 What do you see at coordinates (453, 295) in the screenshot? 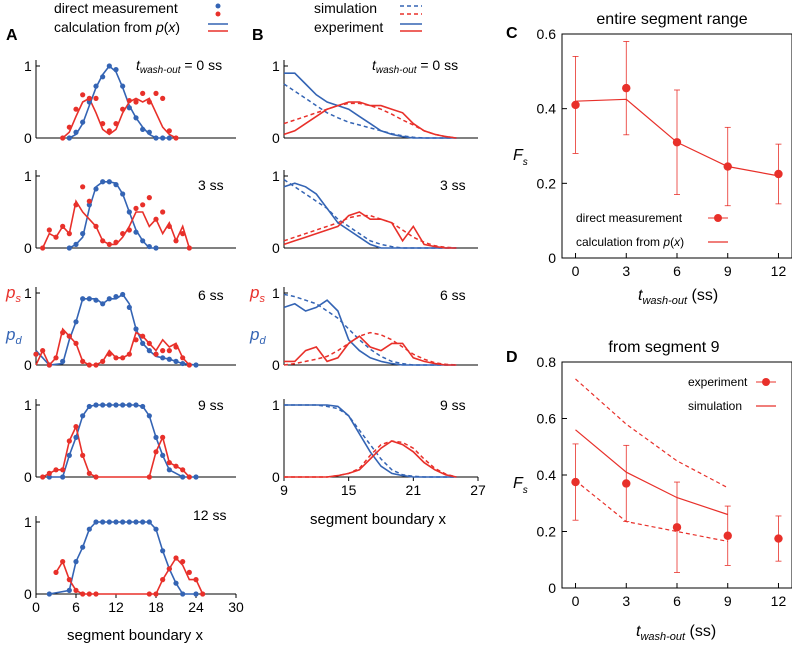
I see `panel-b-row3-time: 6 ss` at bounding box center [453, 295].